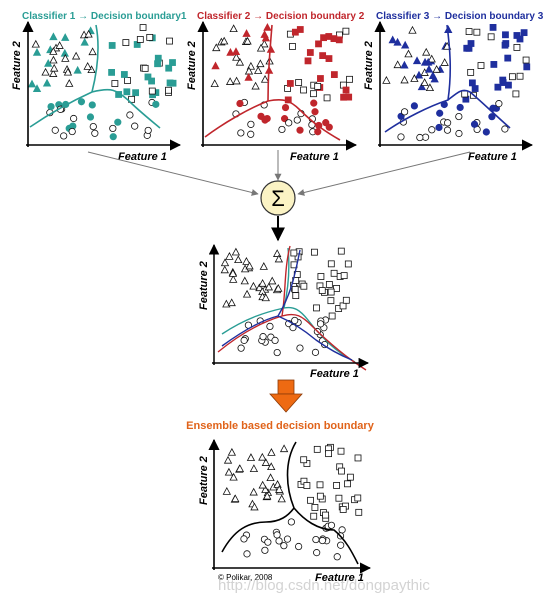 The width and height of the screenshot is (545, 600). Describe the element at coordinates (173, 173) in the screenshot. I see `arrow-panel-1-to-sum` at that location.